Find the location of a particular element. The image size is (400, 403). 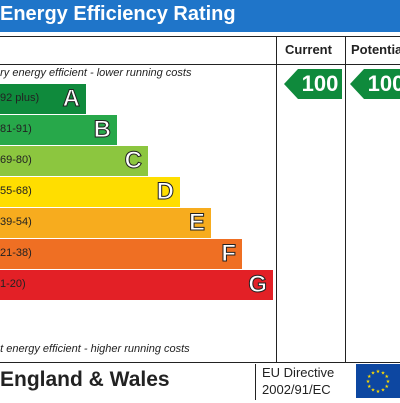

potential-rating-marker: 100 is located at coordinates (375, 84).